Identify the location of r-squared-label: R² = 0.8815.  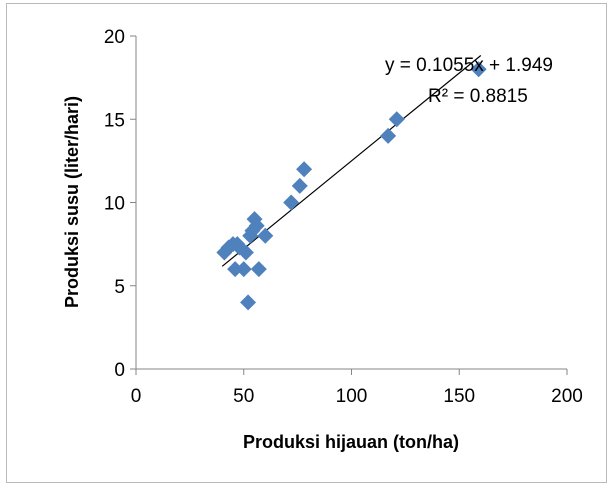
(478, 96).